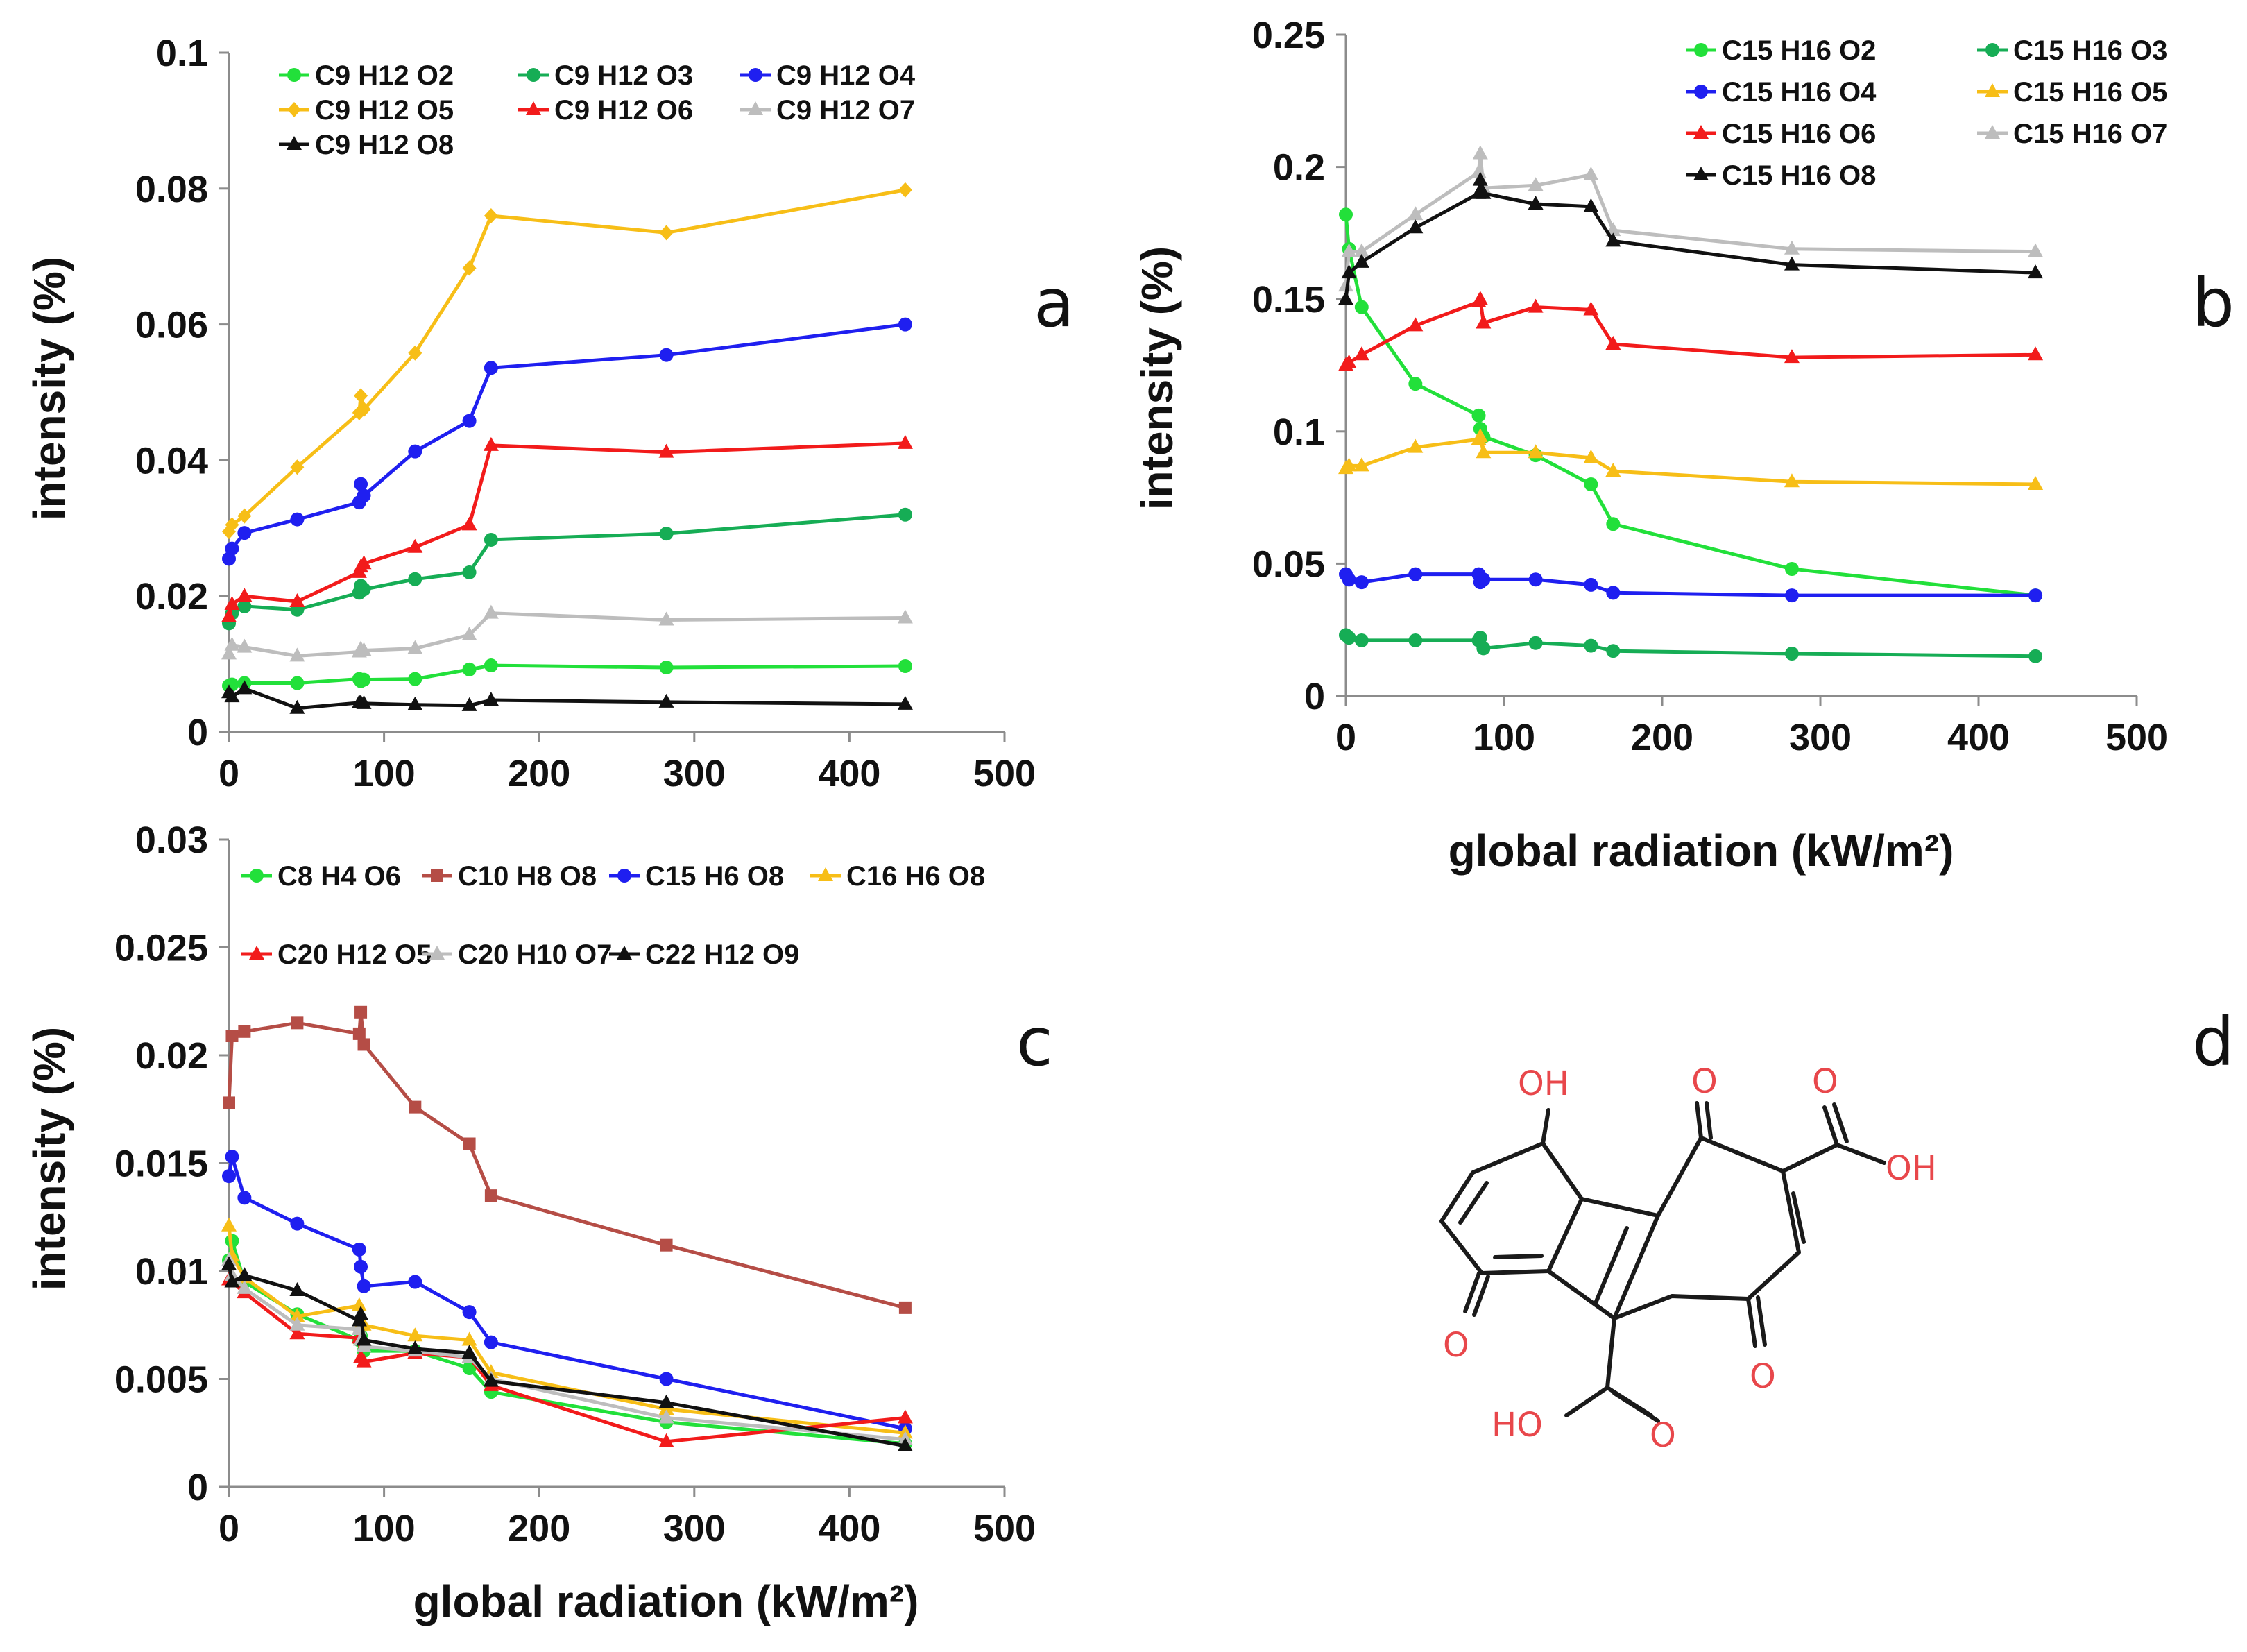 The image size is (2247, 1652). Describe the element at coordinates (384, 773) in the screenshot. I see `x-tick-label: 100` at that location.